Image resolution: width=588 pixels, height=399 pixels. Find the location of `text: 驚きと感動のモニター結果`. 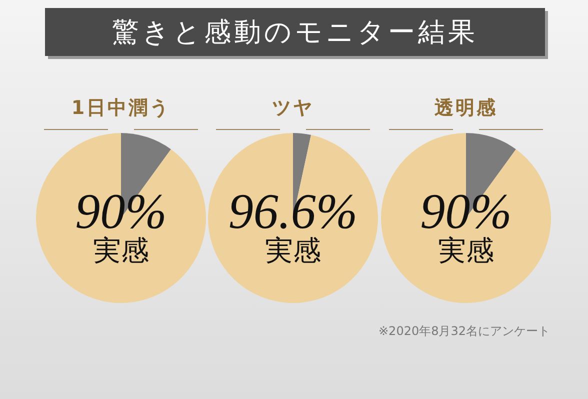

text: 驚きと感動のモニター結果 is located at coordinates (295, 32).